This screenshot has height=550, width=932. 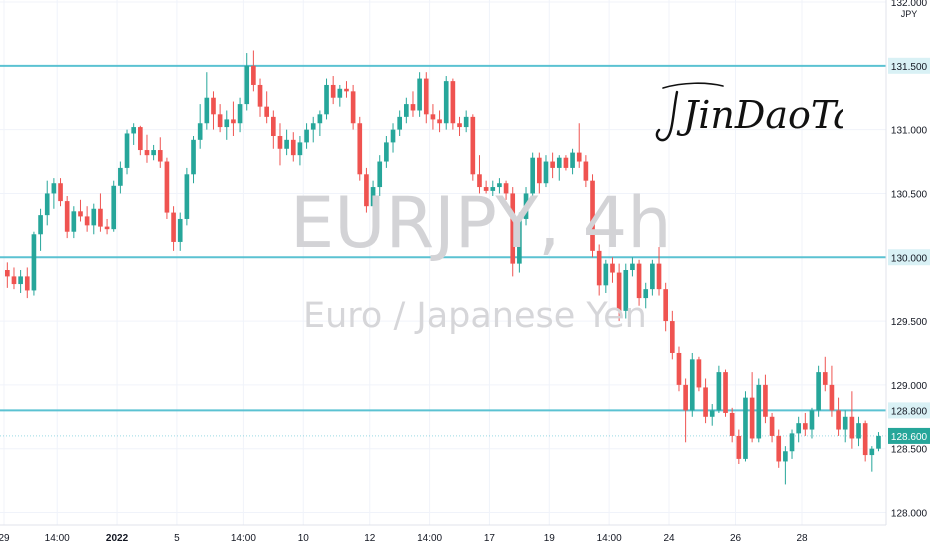 I want to click on time-tick-label: 19, so click(x=550, y=538).